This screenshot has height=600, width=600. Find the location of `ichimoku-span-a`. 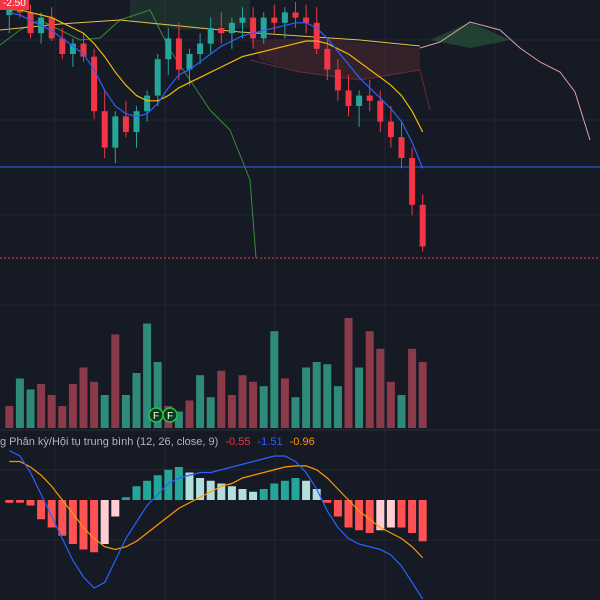

ichimoku-span-a is located at coordinates (340, 85).